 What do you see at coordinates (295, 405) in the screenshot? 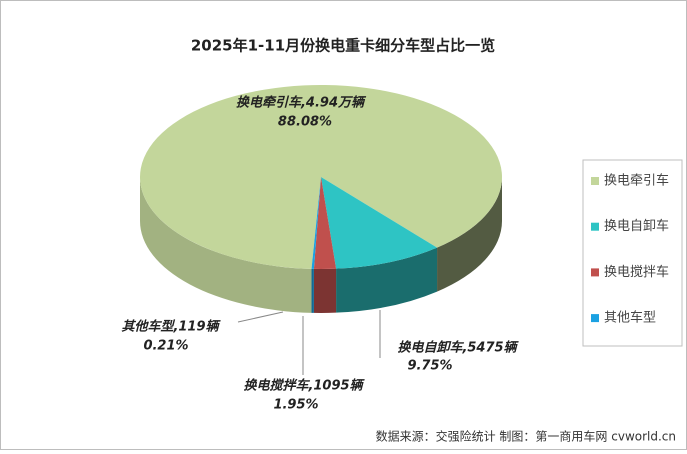
I see `value-label: 1.95%` at bounding box center [295, 405].